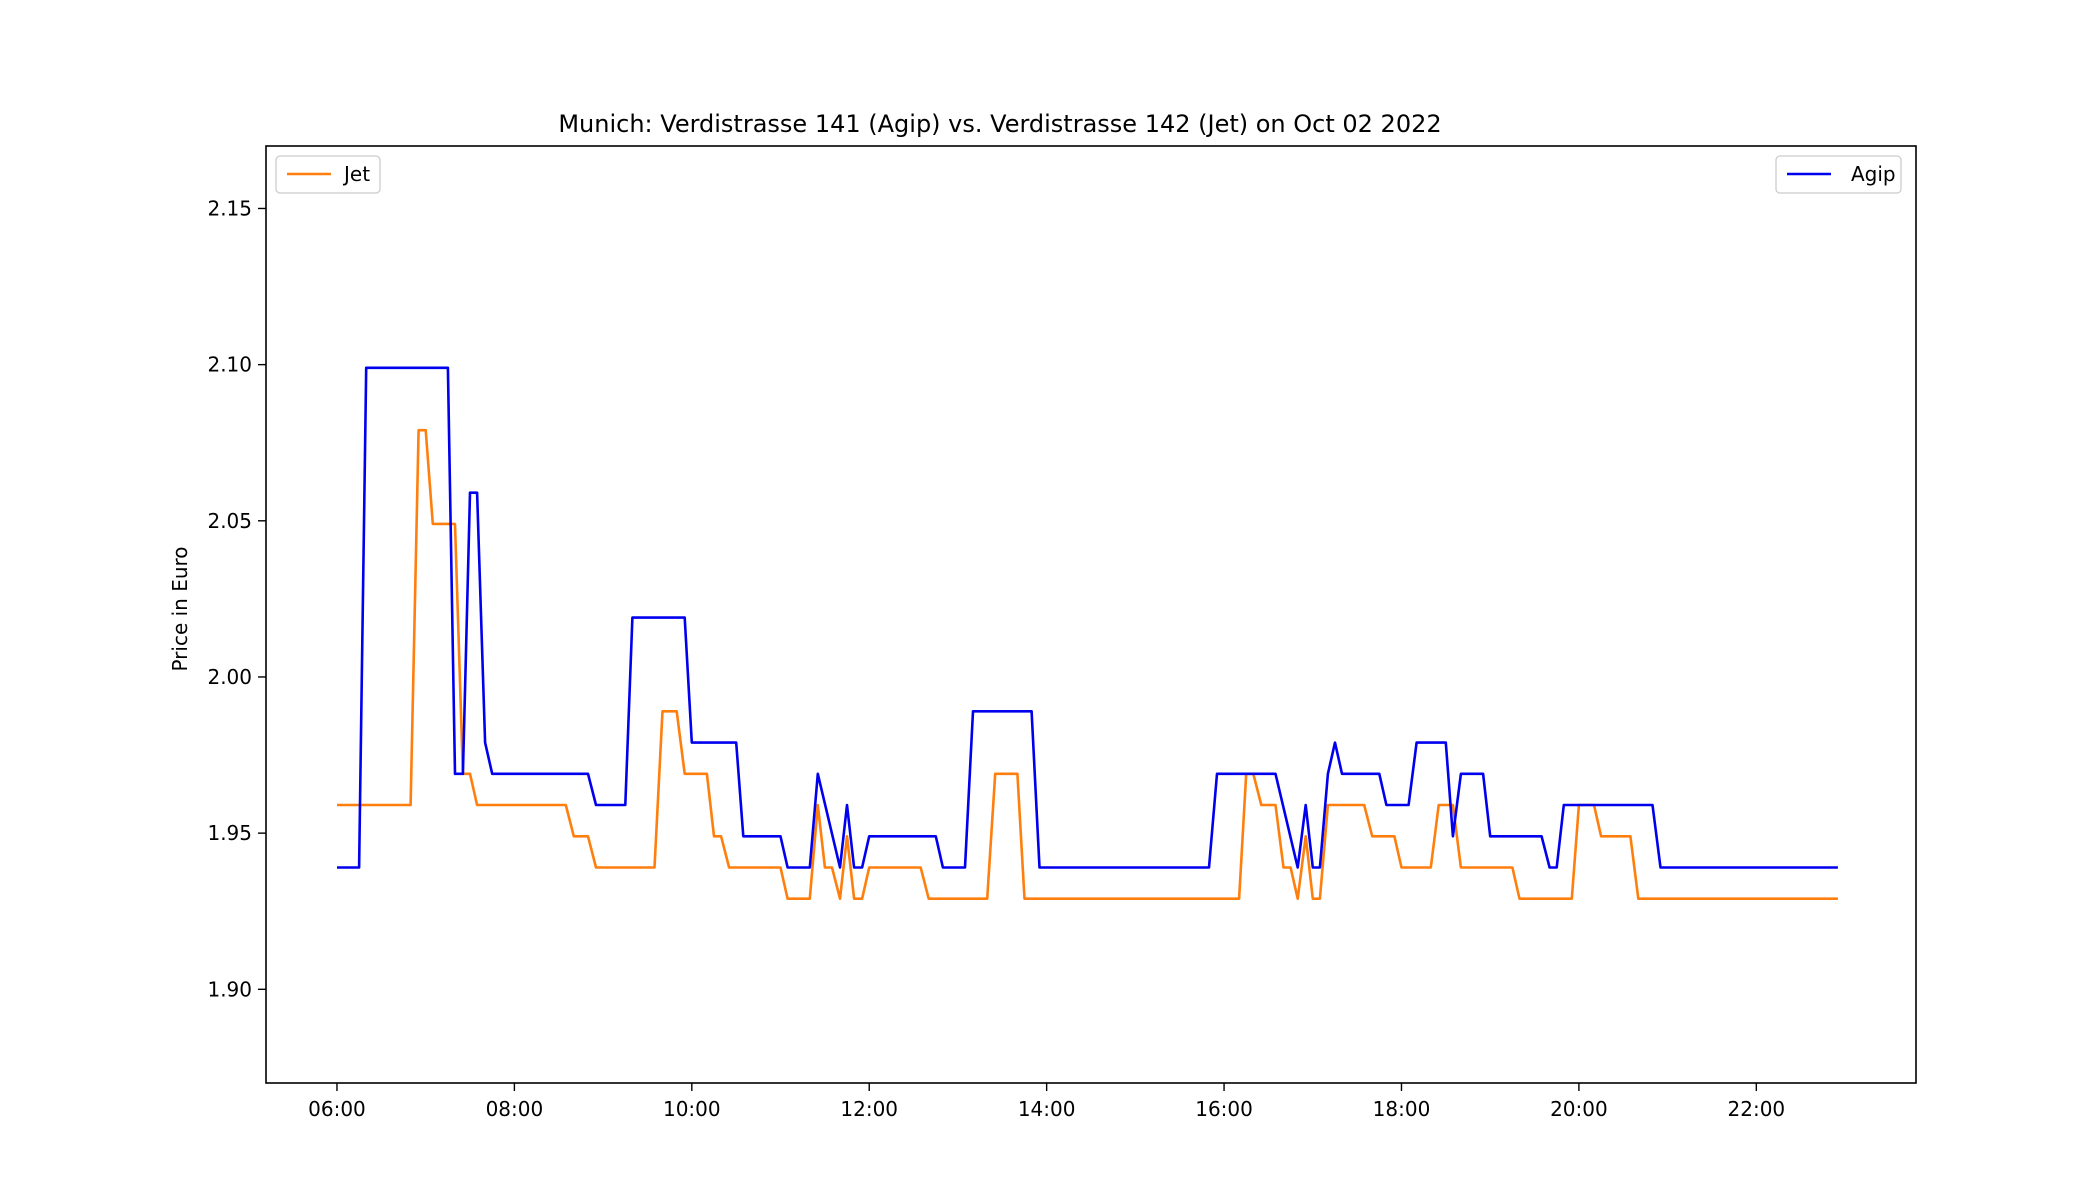 The image size is (2100, 1200). Describe the element at coordinates (328, 174) in the screenshot. I see `legend-jet: Jet` at that location.